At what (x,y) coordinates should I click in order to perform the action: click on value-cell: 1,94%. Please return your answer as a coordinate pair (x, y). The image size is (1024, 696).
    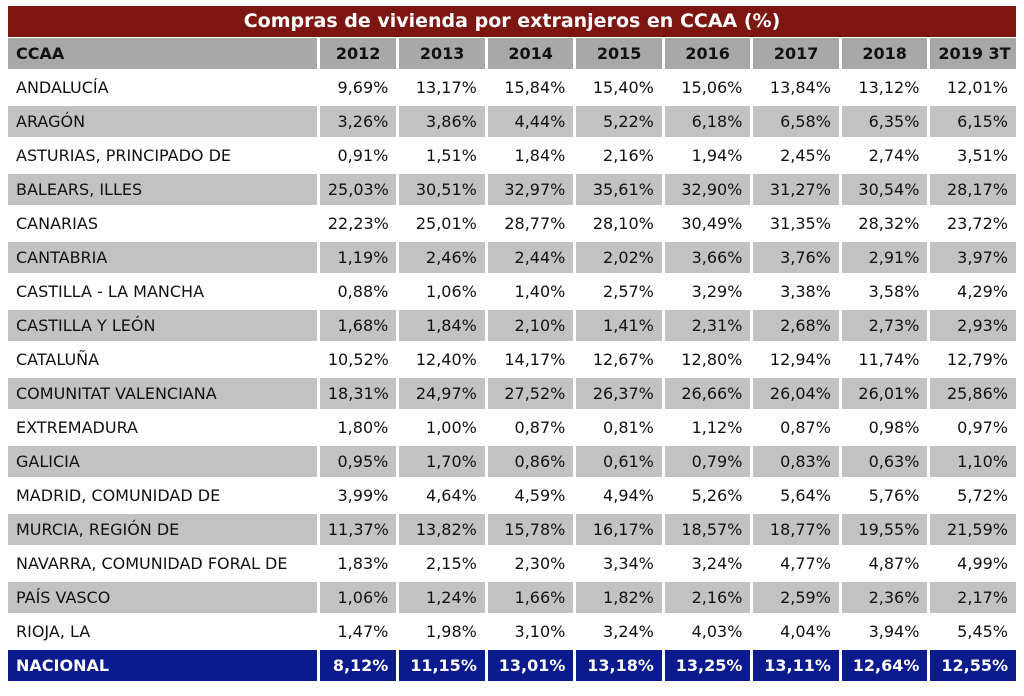
    Looking at the image, I should click on (707, 155).